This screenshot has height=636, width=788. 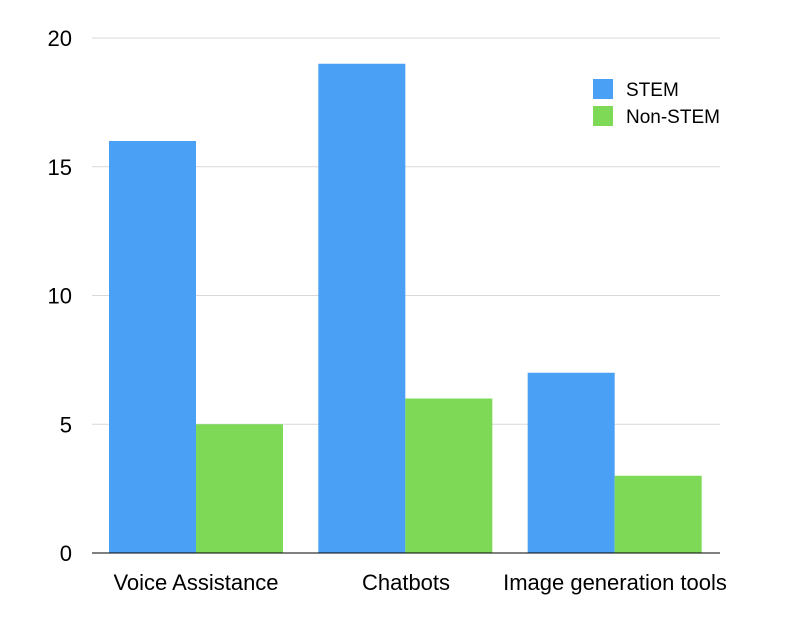 I want to click on legend: STEM Non-STEM, so click(x=656, y=103).